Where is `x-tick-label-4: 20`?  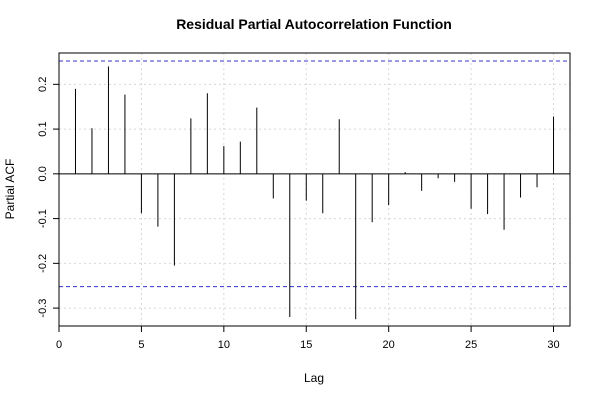
x-tick-label-4: 20 is located at coordinates (389, 345).